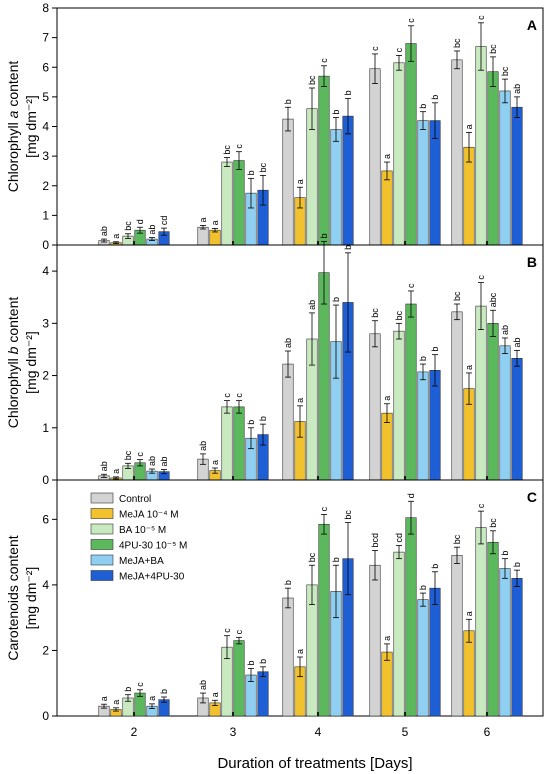 The height and width of the screenshot is (774, 550). I want to click on x-tick-label: 5, so click(405, 732).